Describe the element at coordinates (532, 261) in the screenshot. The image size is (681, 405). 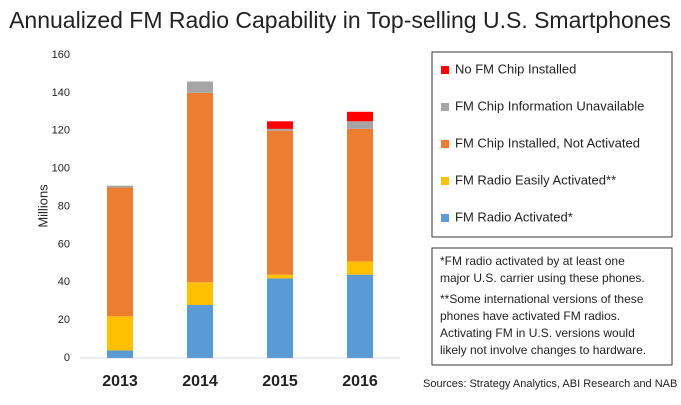
I see `note-line: *FM radio activated by at least one` at that location.